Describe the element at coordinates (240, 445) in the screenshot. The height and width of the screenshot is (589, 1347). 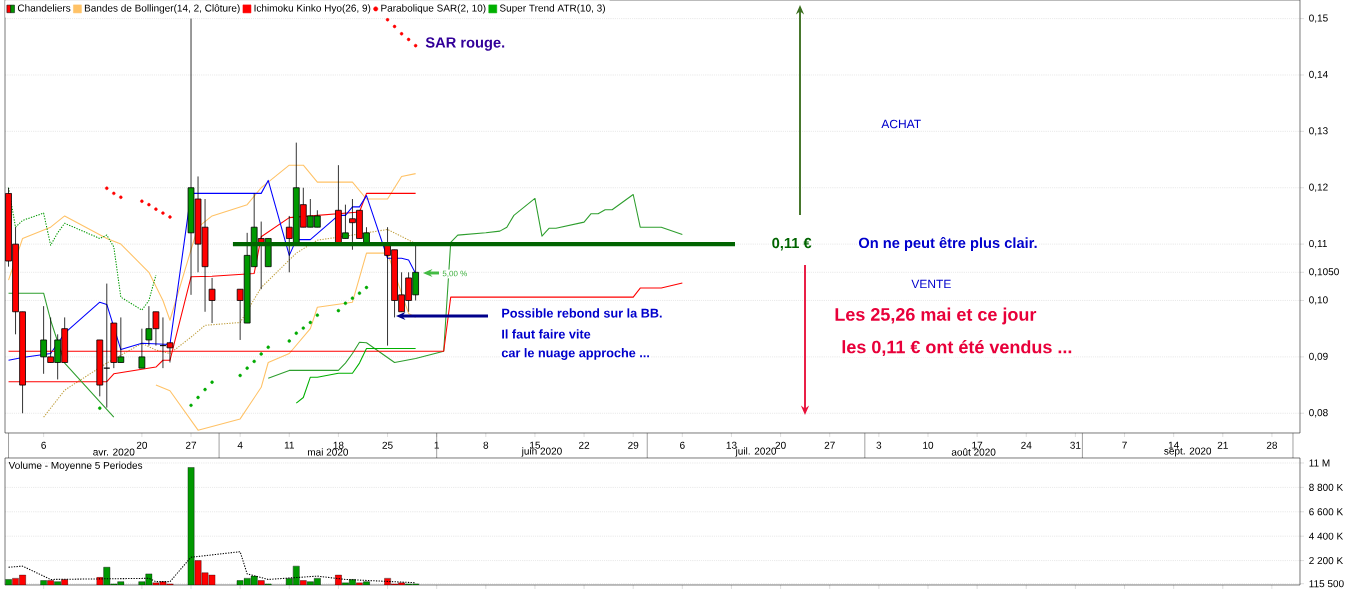
I see `x-tick-label: 4` at that location.